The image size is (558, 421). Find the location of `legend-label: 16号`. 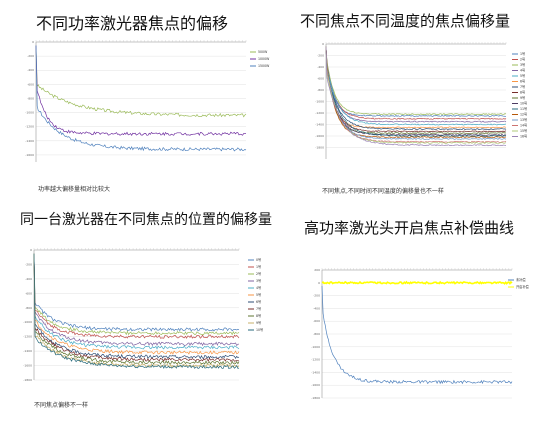

legend-label: 16号 is located at coordinates (523, 136).